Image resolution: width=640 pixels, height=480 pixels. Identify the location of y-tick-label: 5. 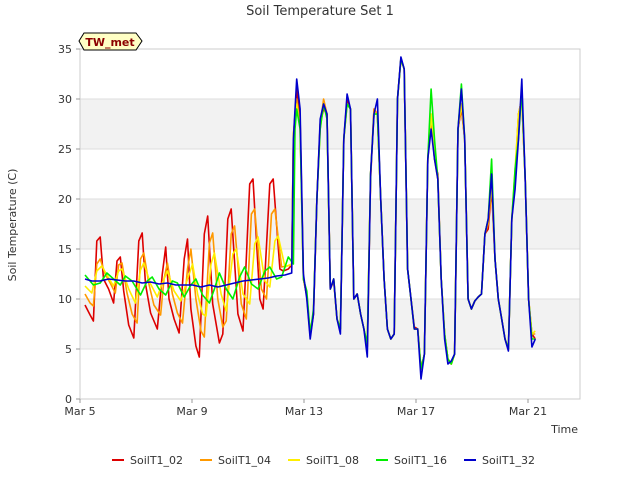
(68, 349).